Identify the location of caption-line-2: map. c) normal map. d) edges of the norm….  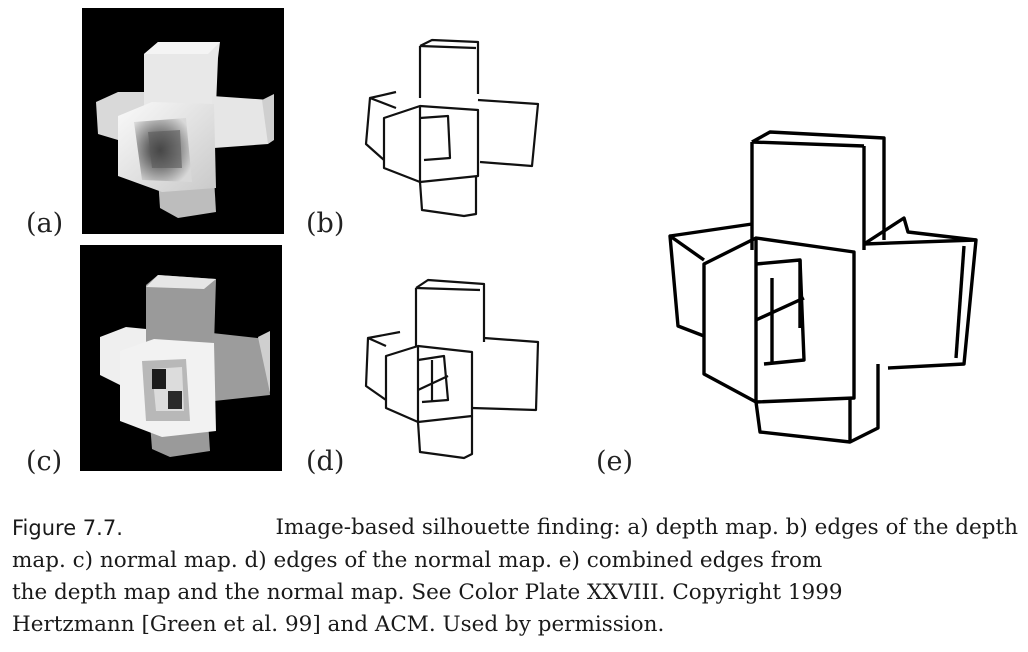
(417, 560).